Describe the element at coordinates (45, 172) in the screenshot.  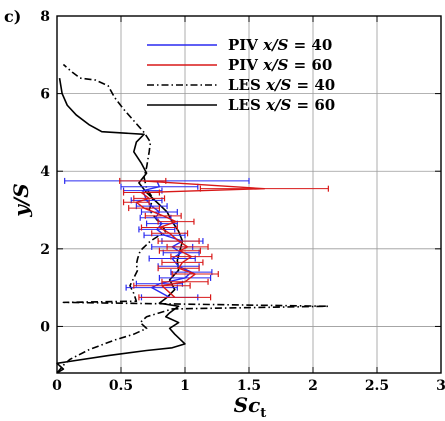
I see `y-tick-label-2: 4` at that location.